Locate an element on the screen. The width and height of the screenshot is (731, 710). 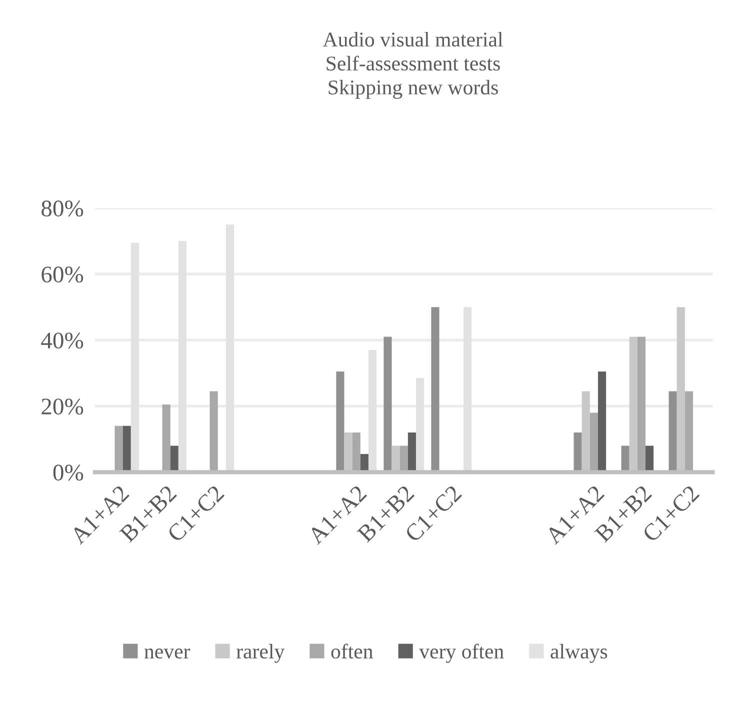
chart-title: Audio visual material Self-assessment tests Skipping new words is located at coordinates (412, 65).